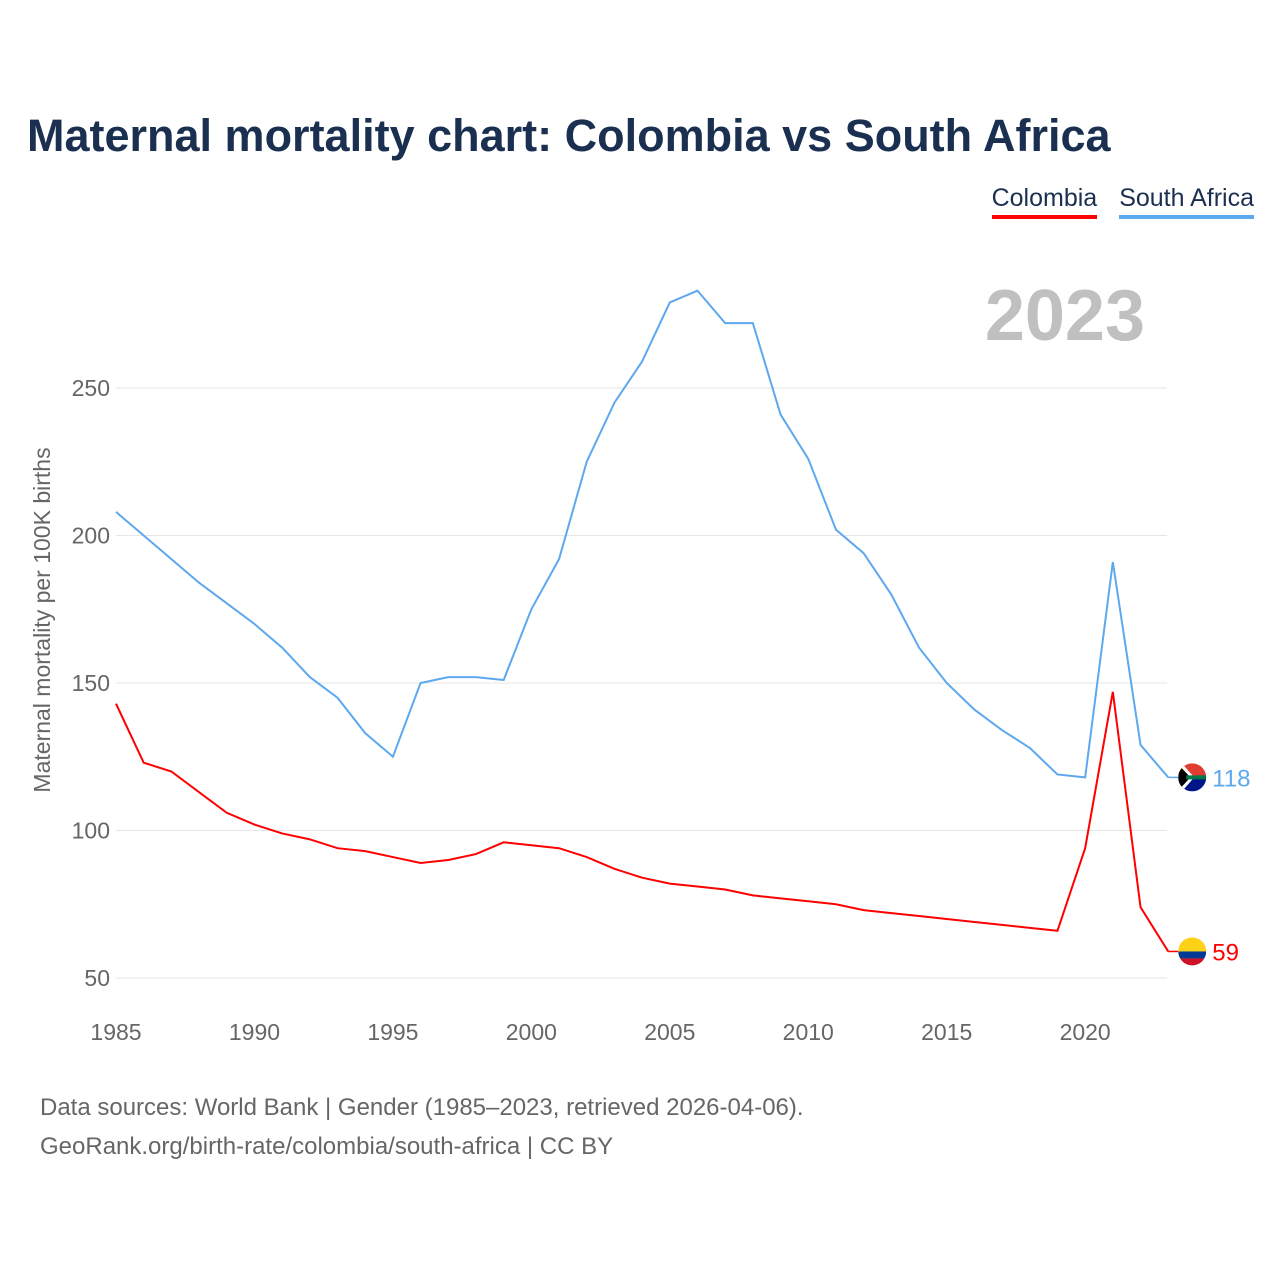  Describe the element at coordinates (1044, 201) in the screenshot. I see `legend-colombia: Colombia` at that location.